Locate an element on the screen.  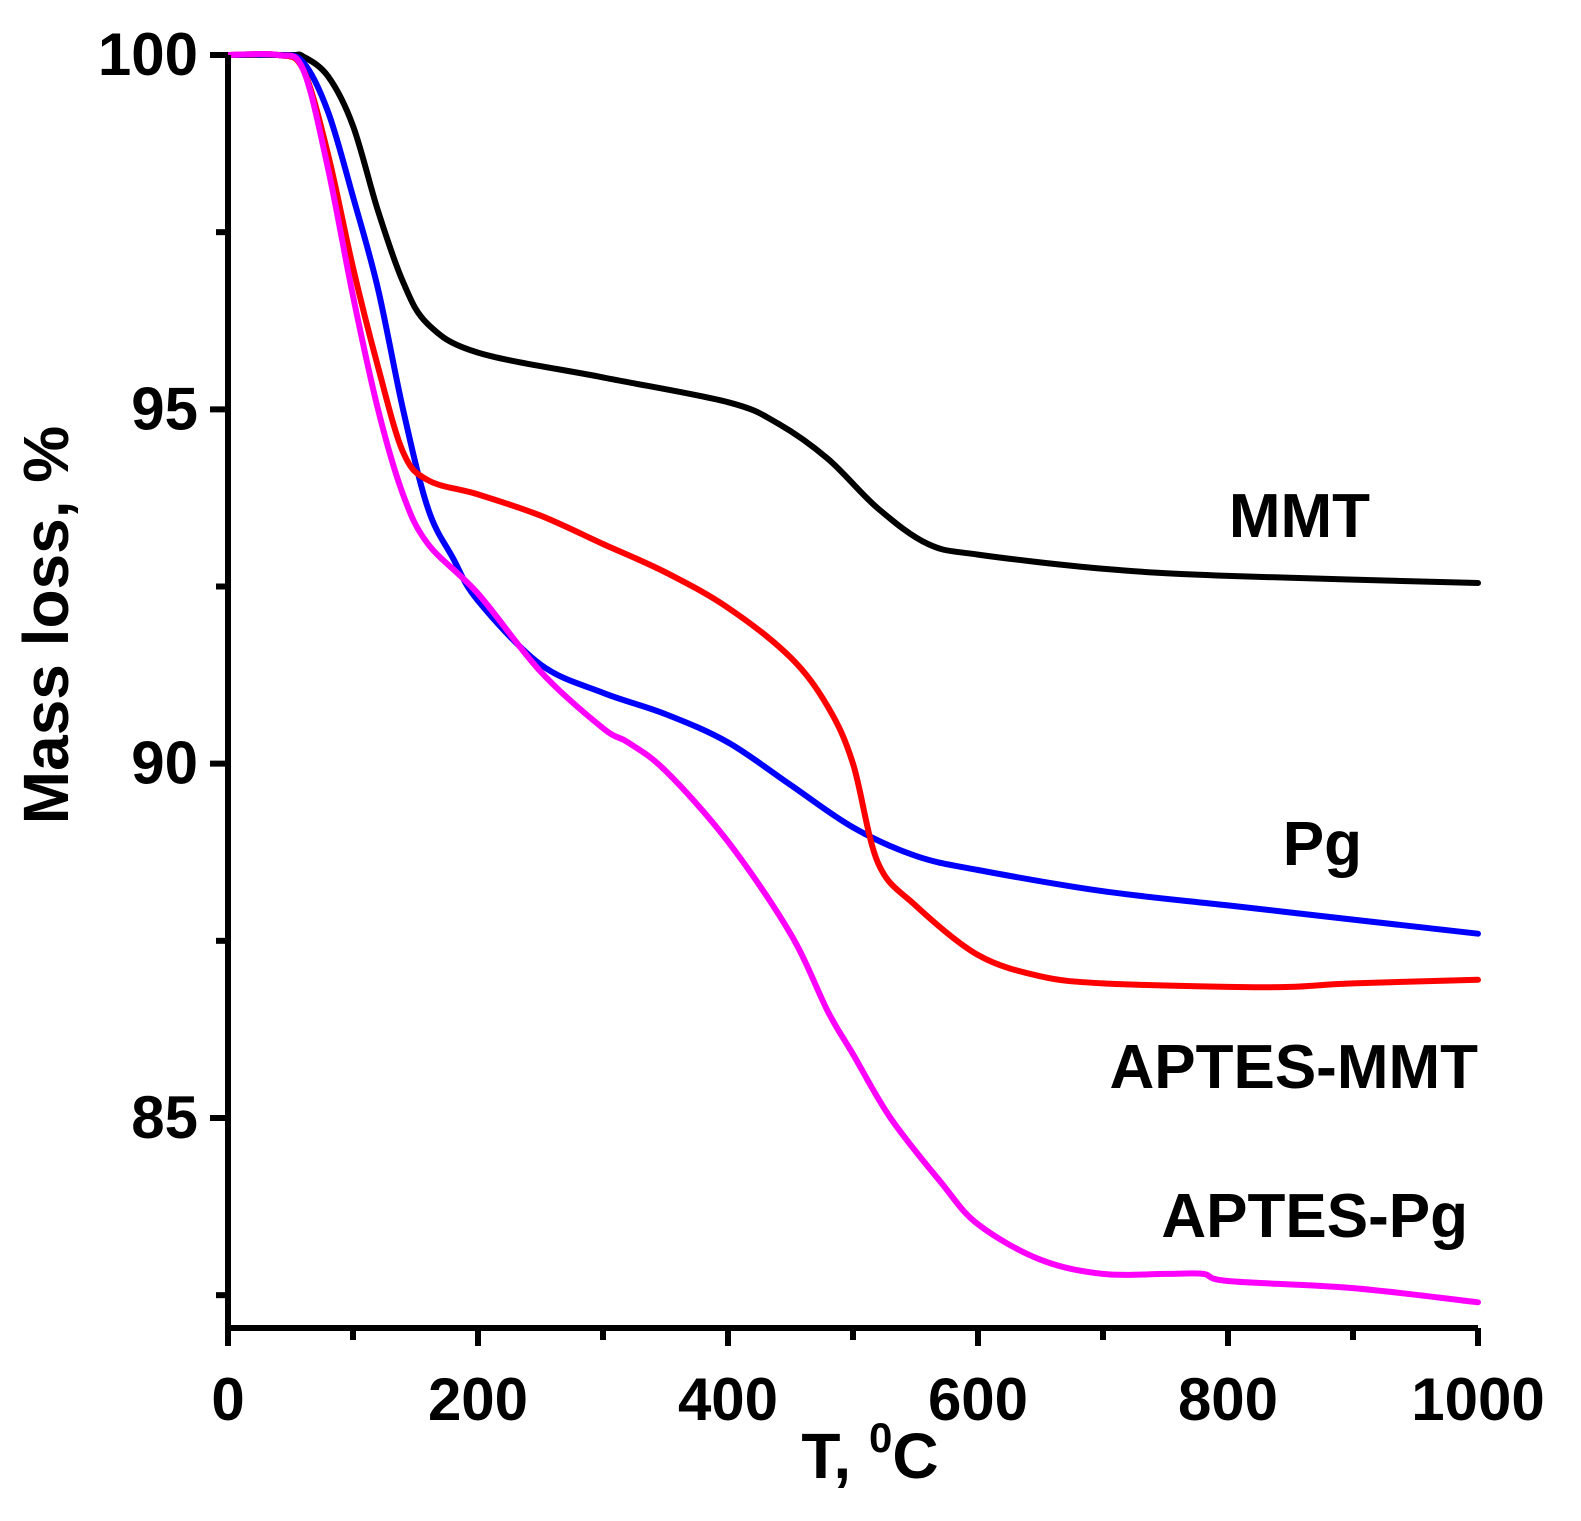
x-tick-label: 1000 is located at coordinates (1477, 1399).